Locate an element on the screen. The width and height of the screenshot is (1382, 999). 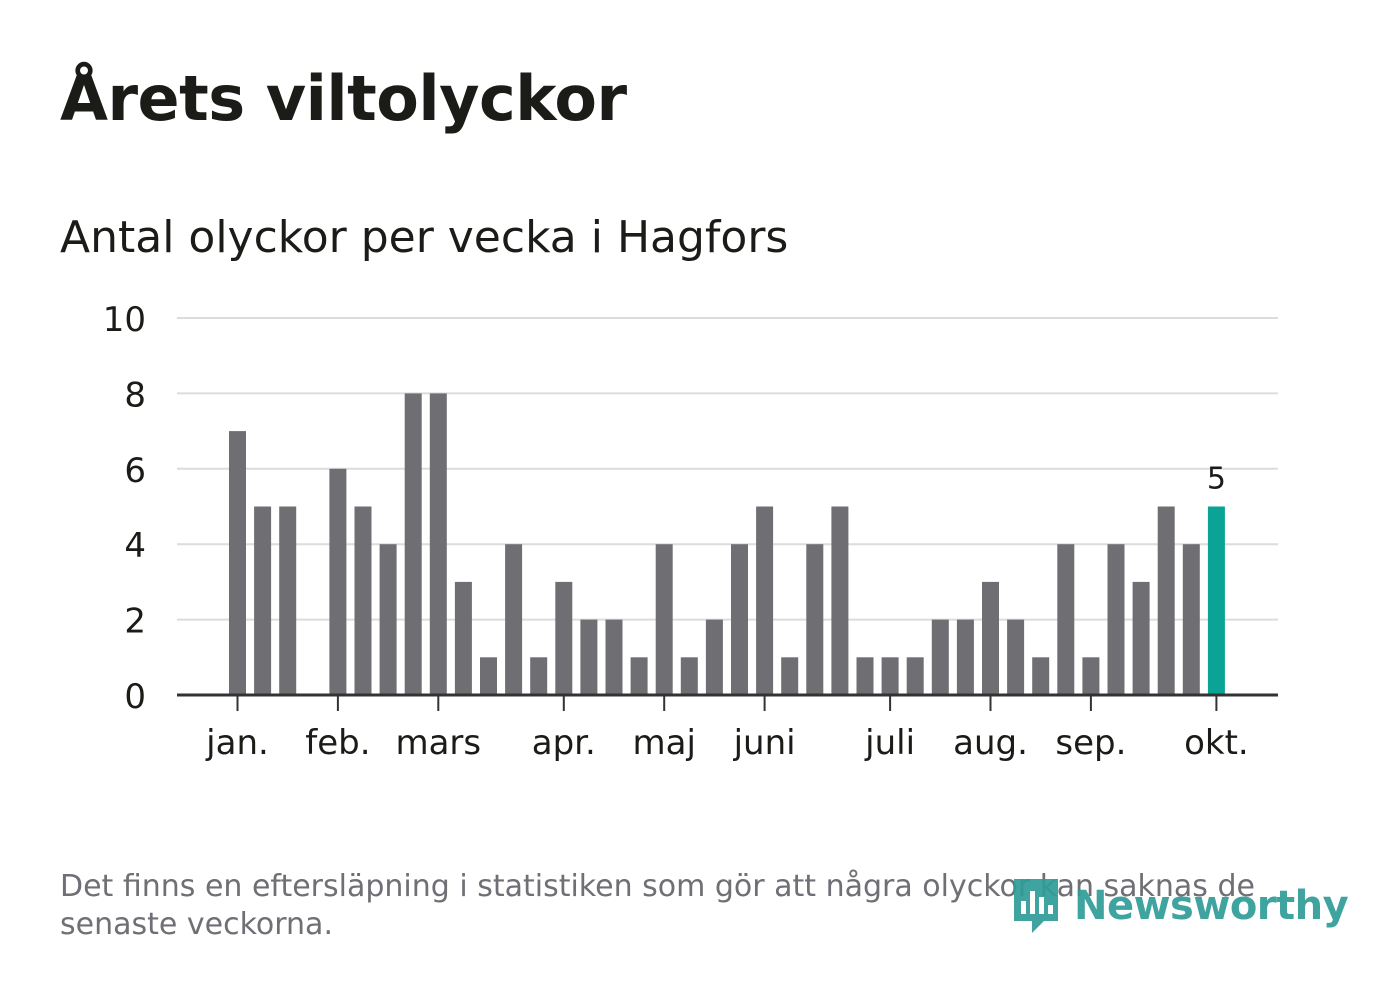
y-tick-label: 8 is located at coordinates (135, 395).